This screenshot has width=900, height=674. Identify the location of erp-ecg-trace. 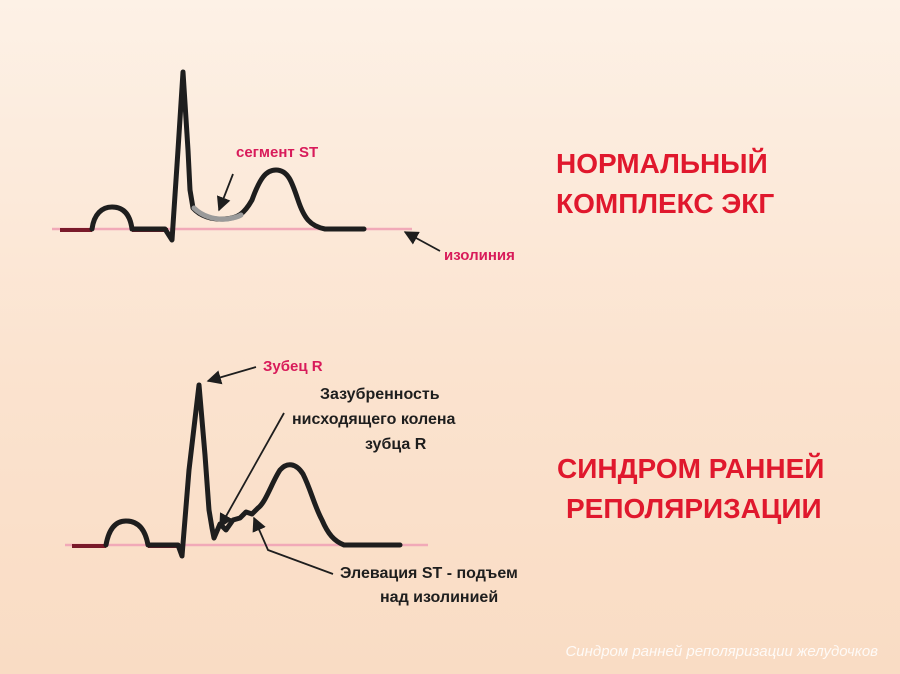
(253, 470).